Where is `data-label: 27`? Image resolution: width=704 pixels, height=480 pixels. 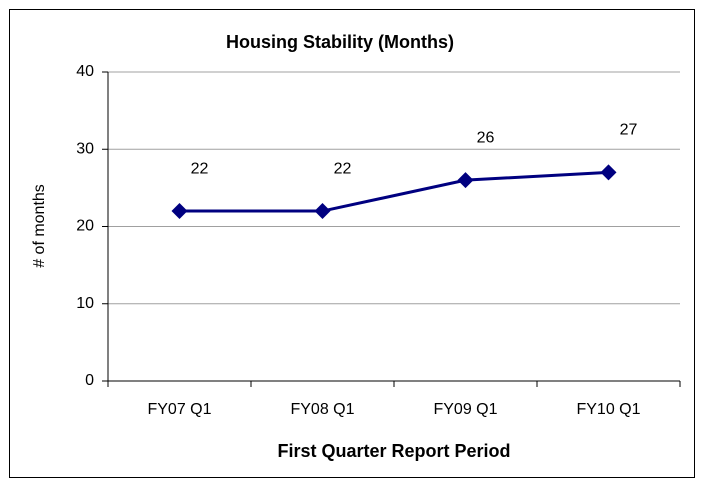
data-label: 27 is located at coordinates (629, 130).